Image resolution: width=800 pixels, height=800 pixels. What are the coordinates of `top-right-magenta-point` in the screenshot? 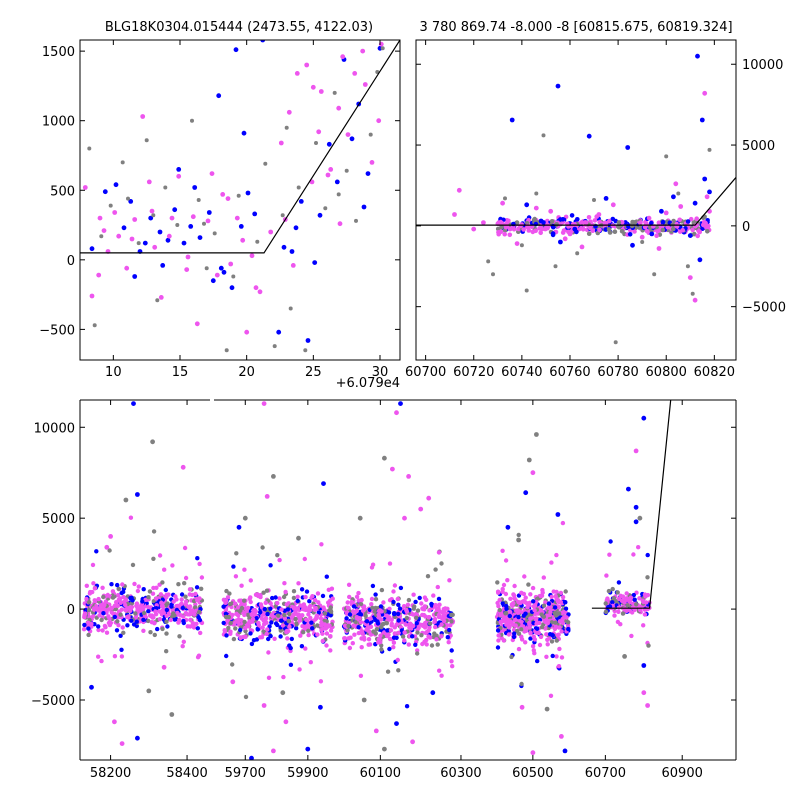 It's located at (570, 234).